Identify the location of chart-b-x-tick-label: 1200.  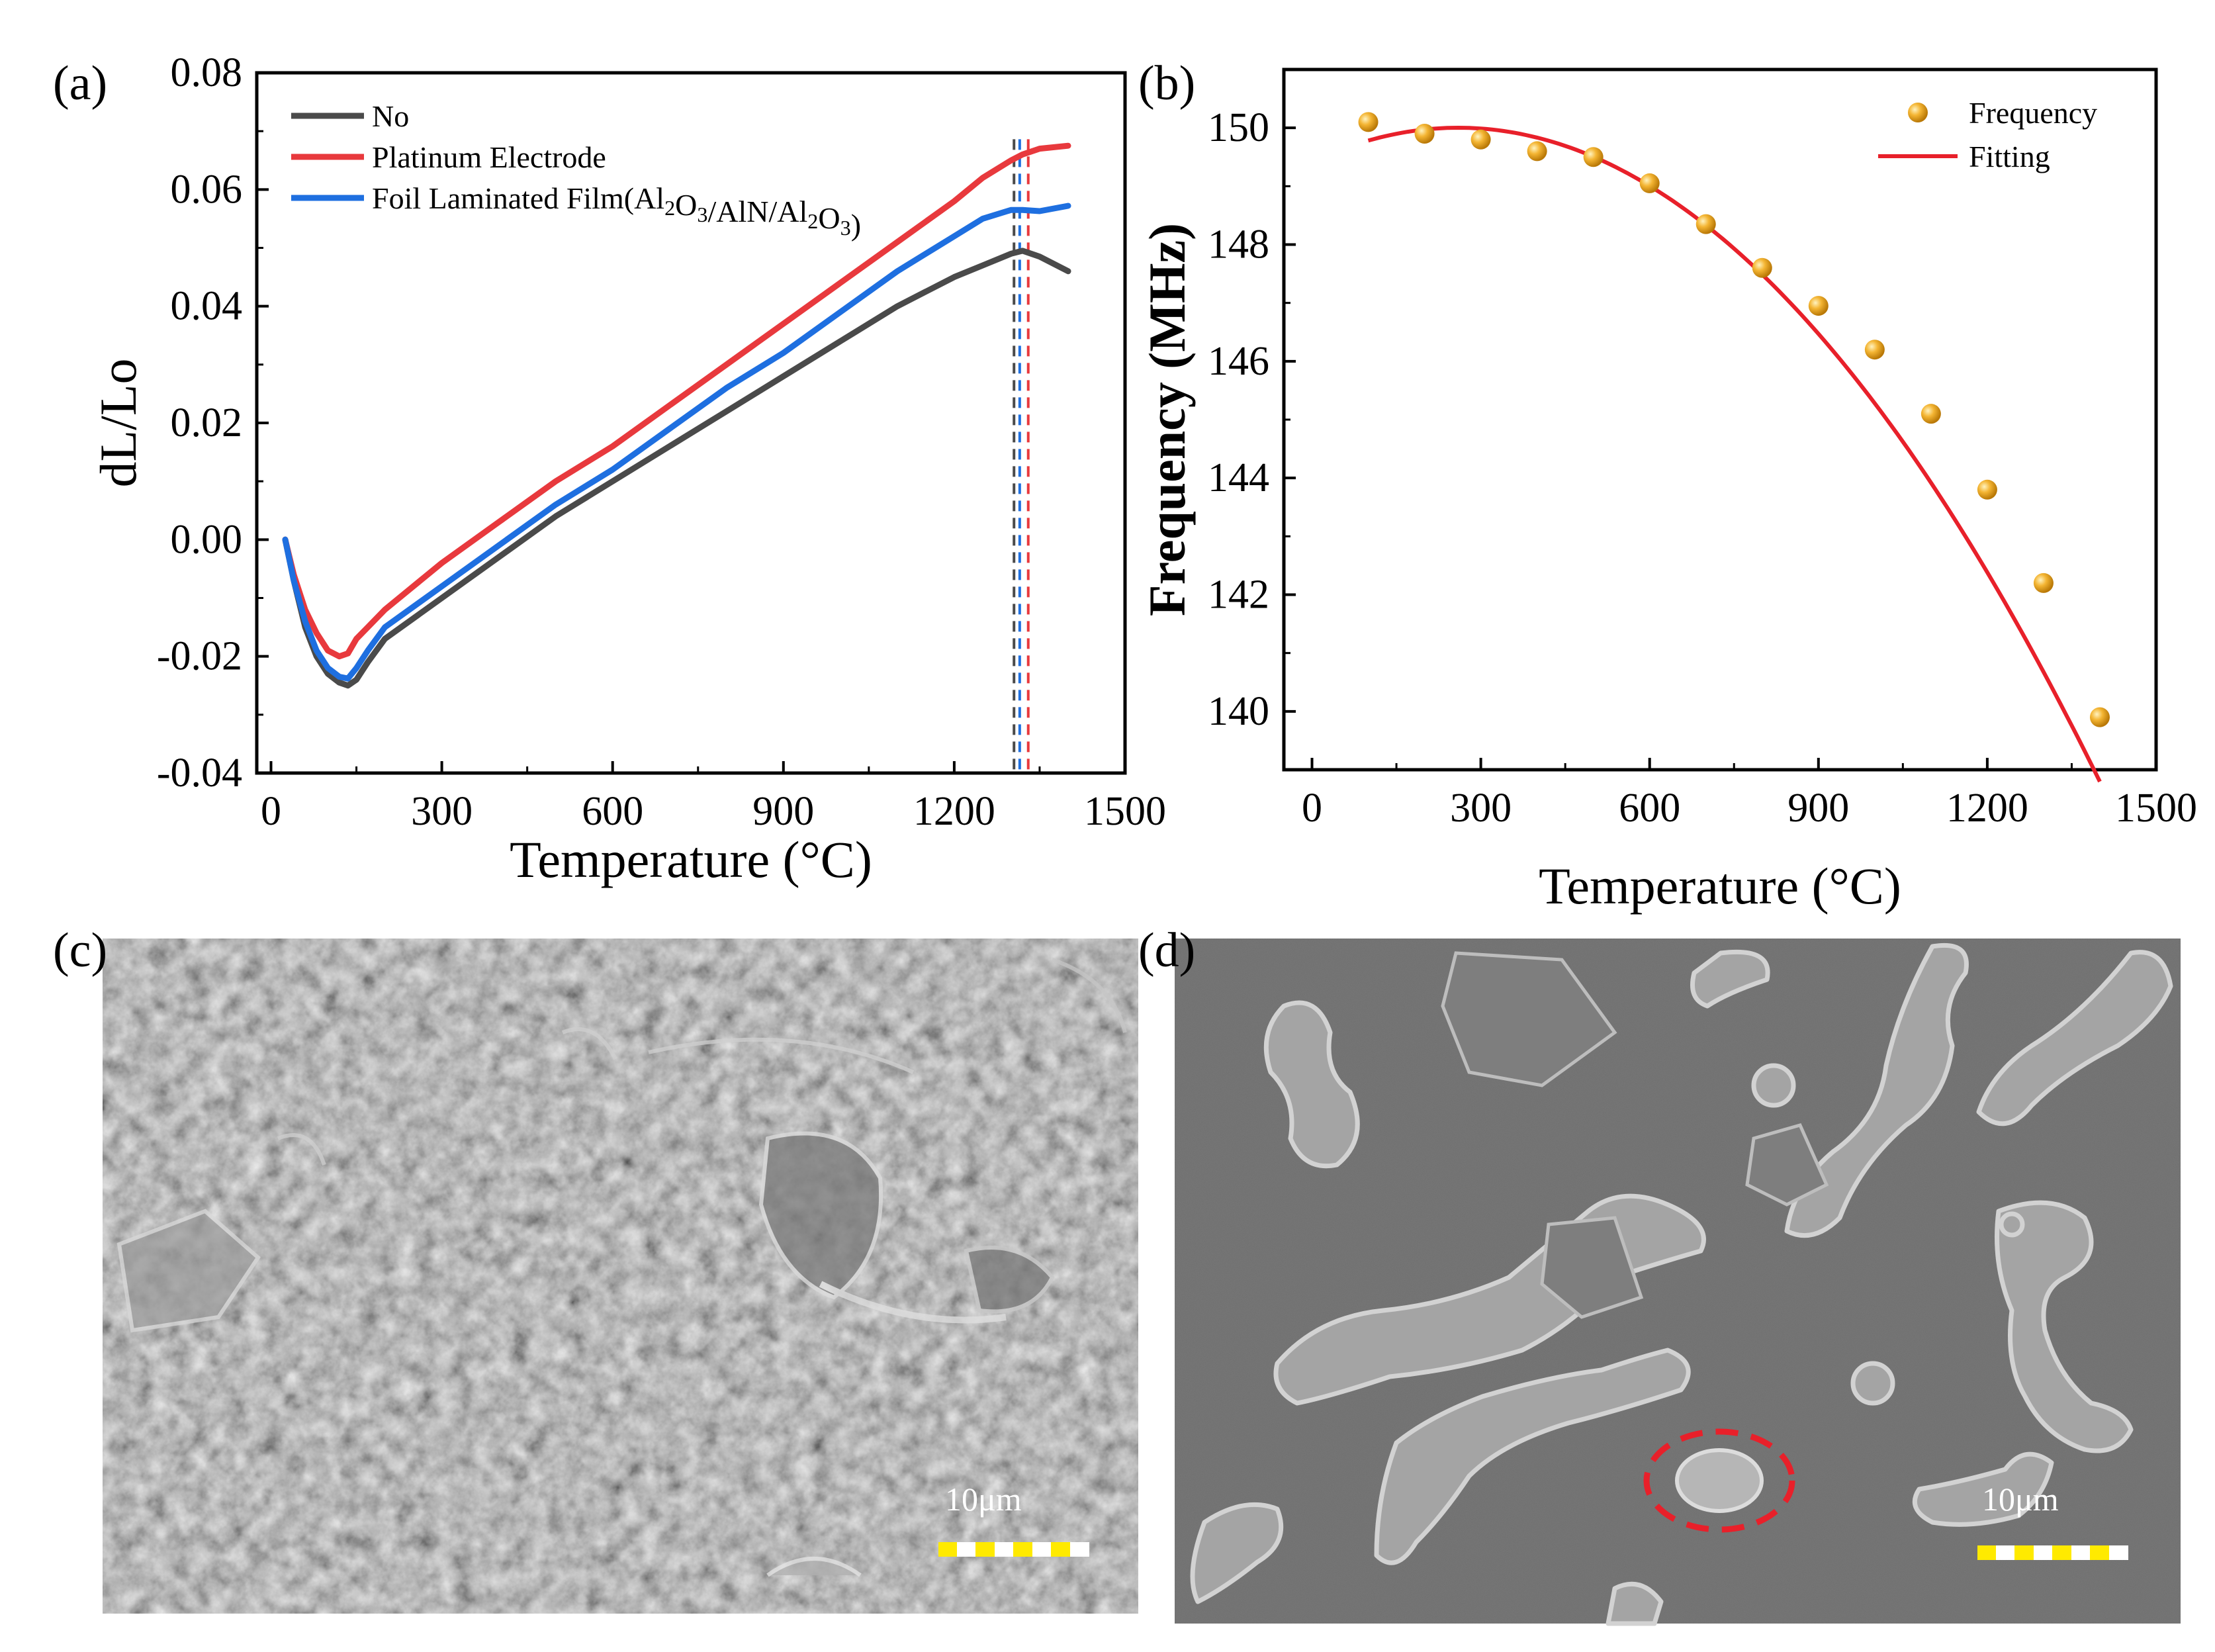
(1987, 808).